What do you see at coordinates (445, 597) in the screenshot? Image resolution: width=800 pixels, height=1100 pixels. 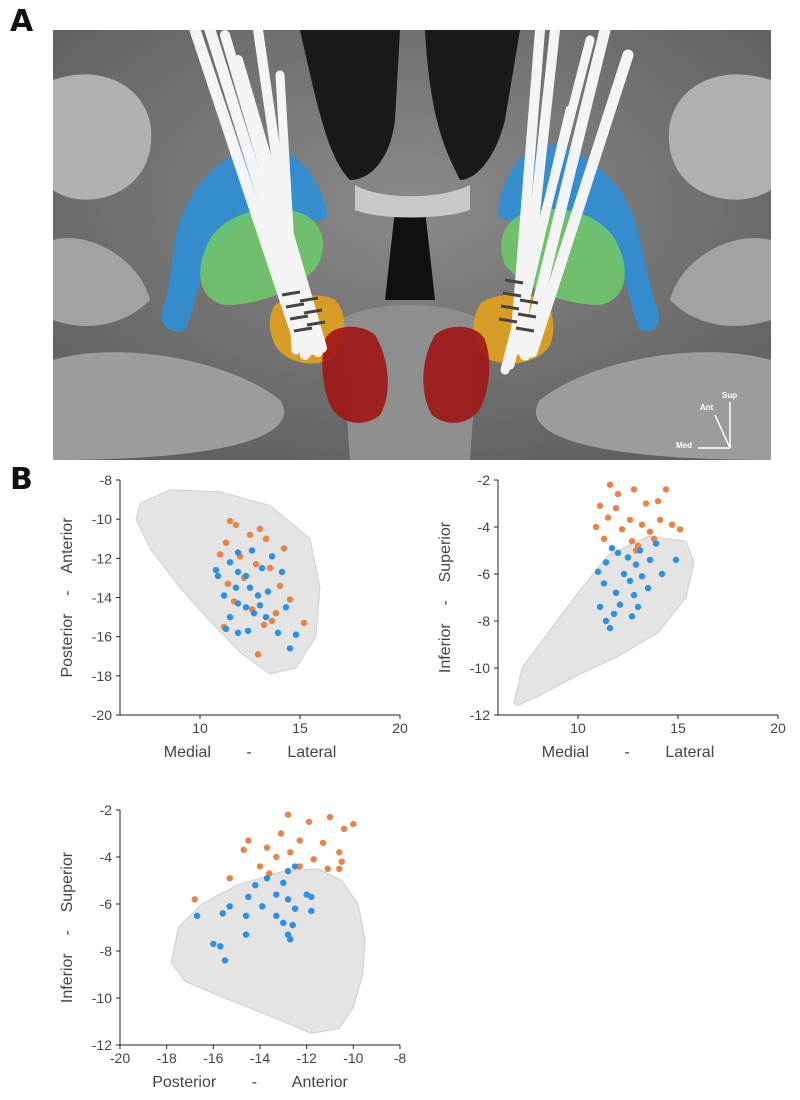 I see `y-axis-label: Inferior - Superior` at bounding box center [445, 597].